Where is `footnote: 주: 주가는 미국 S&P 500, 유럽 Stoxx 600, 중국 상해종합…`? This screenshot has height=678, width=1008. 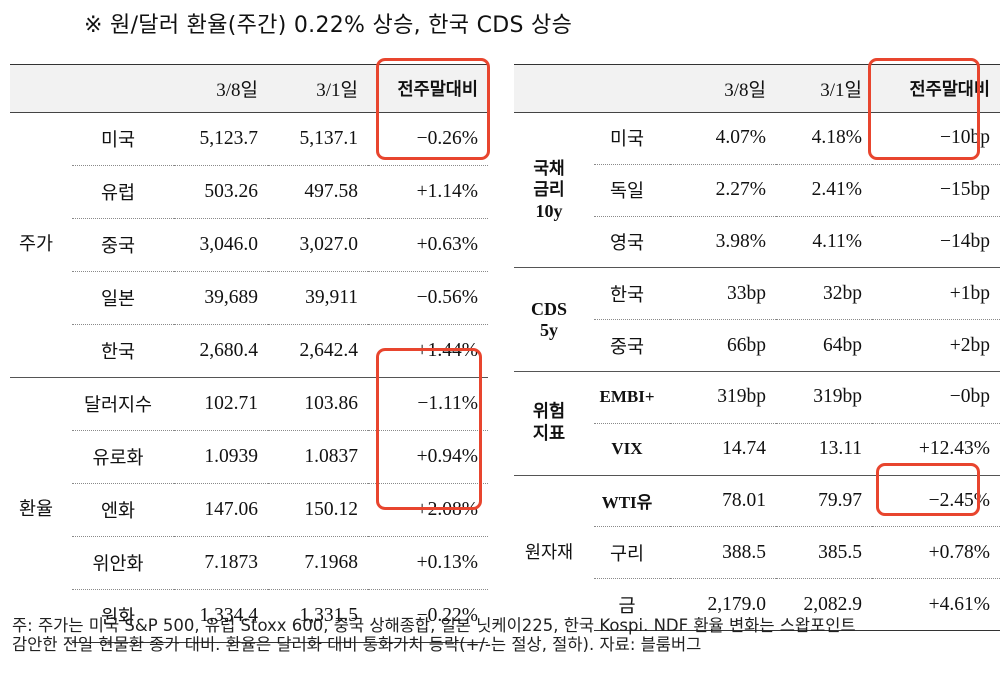 footnote: 주: 주가는 미국 S&P 500, 유럽 Stoxx 600, 중국 상해종합… is located at coordinates (507, 635).